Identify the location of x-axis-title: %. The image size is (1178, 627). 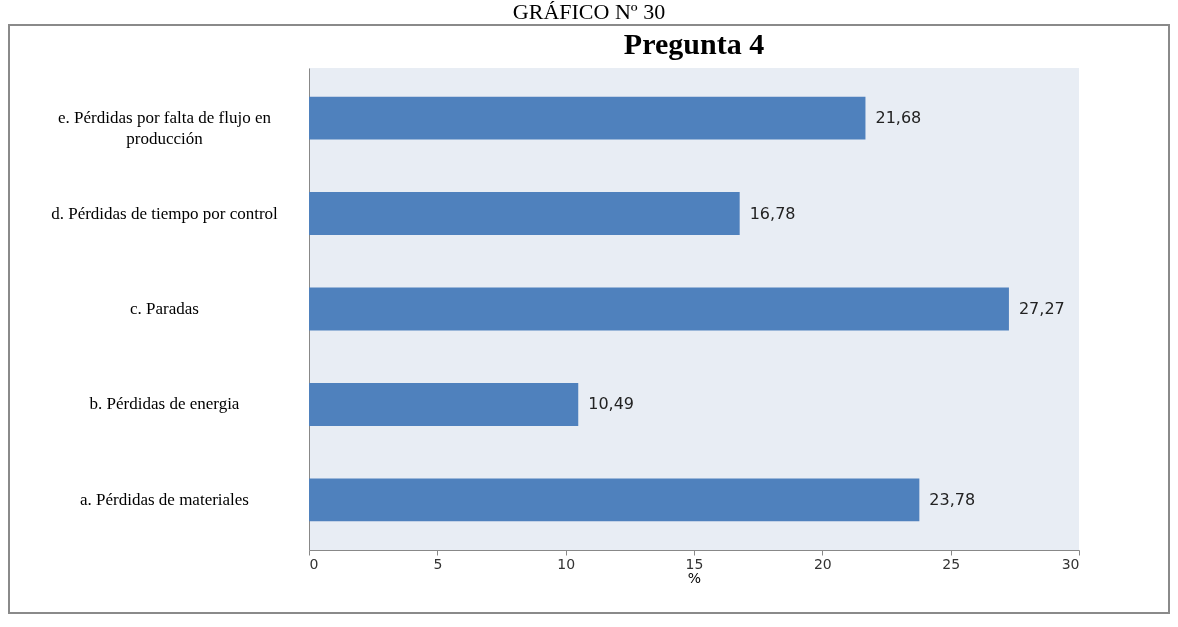
(694, 577).